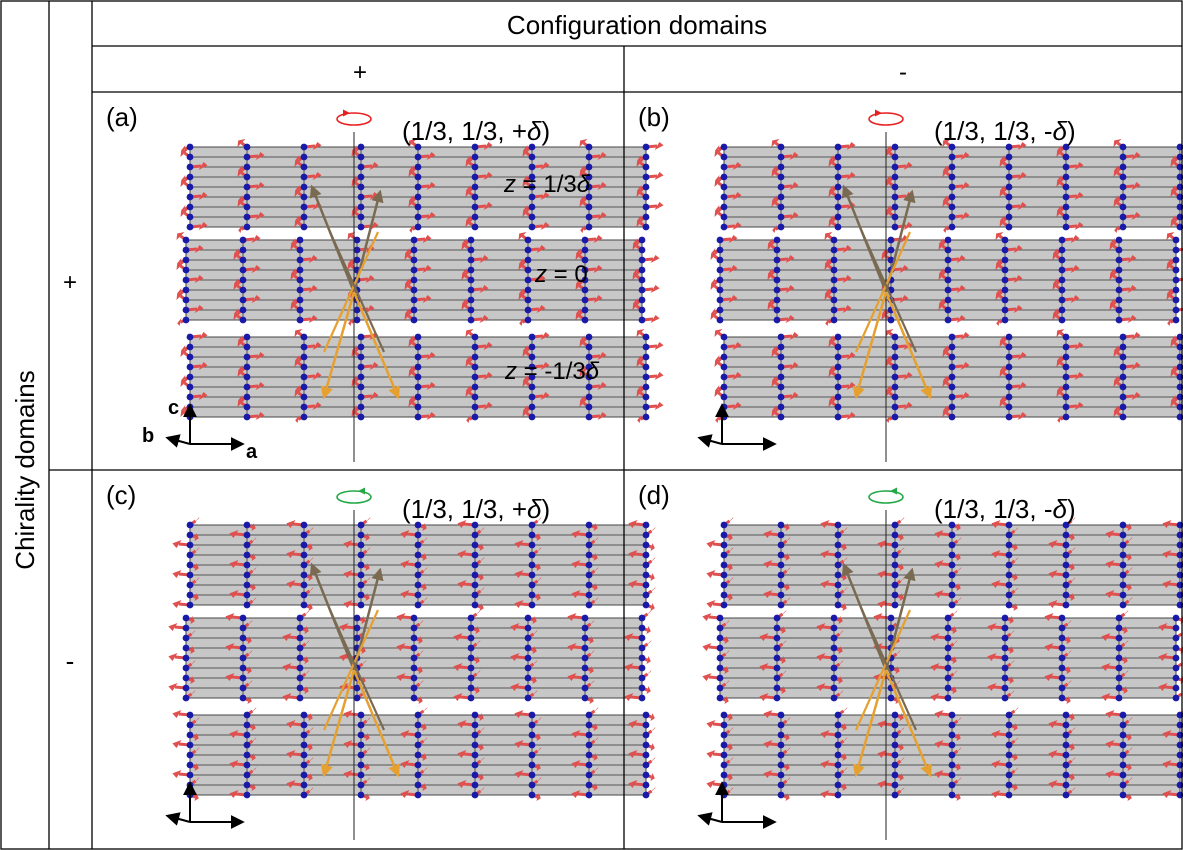 This screenshot has height=850, width=1183. Describe the element at coordinates (70, 282) in the screenshot. I see `row-header-plus: +` at that location.